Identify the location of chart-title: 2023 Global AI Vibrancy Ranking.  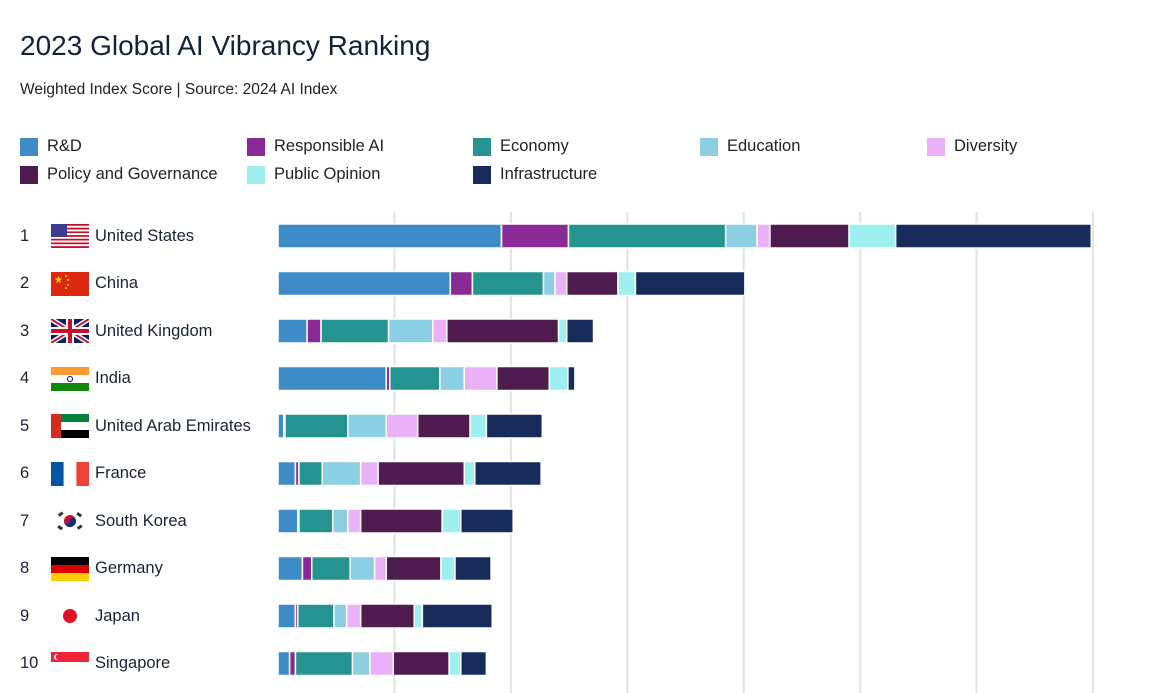
(225, 45).